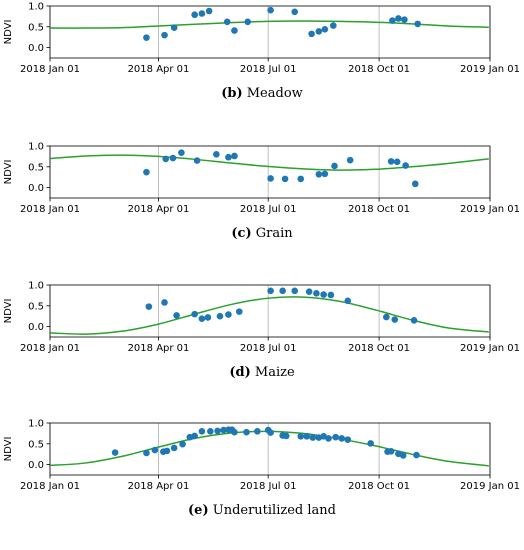  What do you see at coordinates (198, 510) in the screenshot?
I see `caption-letter: (e)` at bounding box center [198, 510].